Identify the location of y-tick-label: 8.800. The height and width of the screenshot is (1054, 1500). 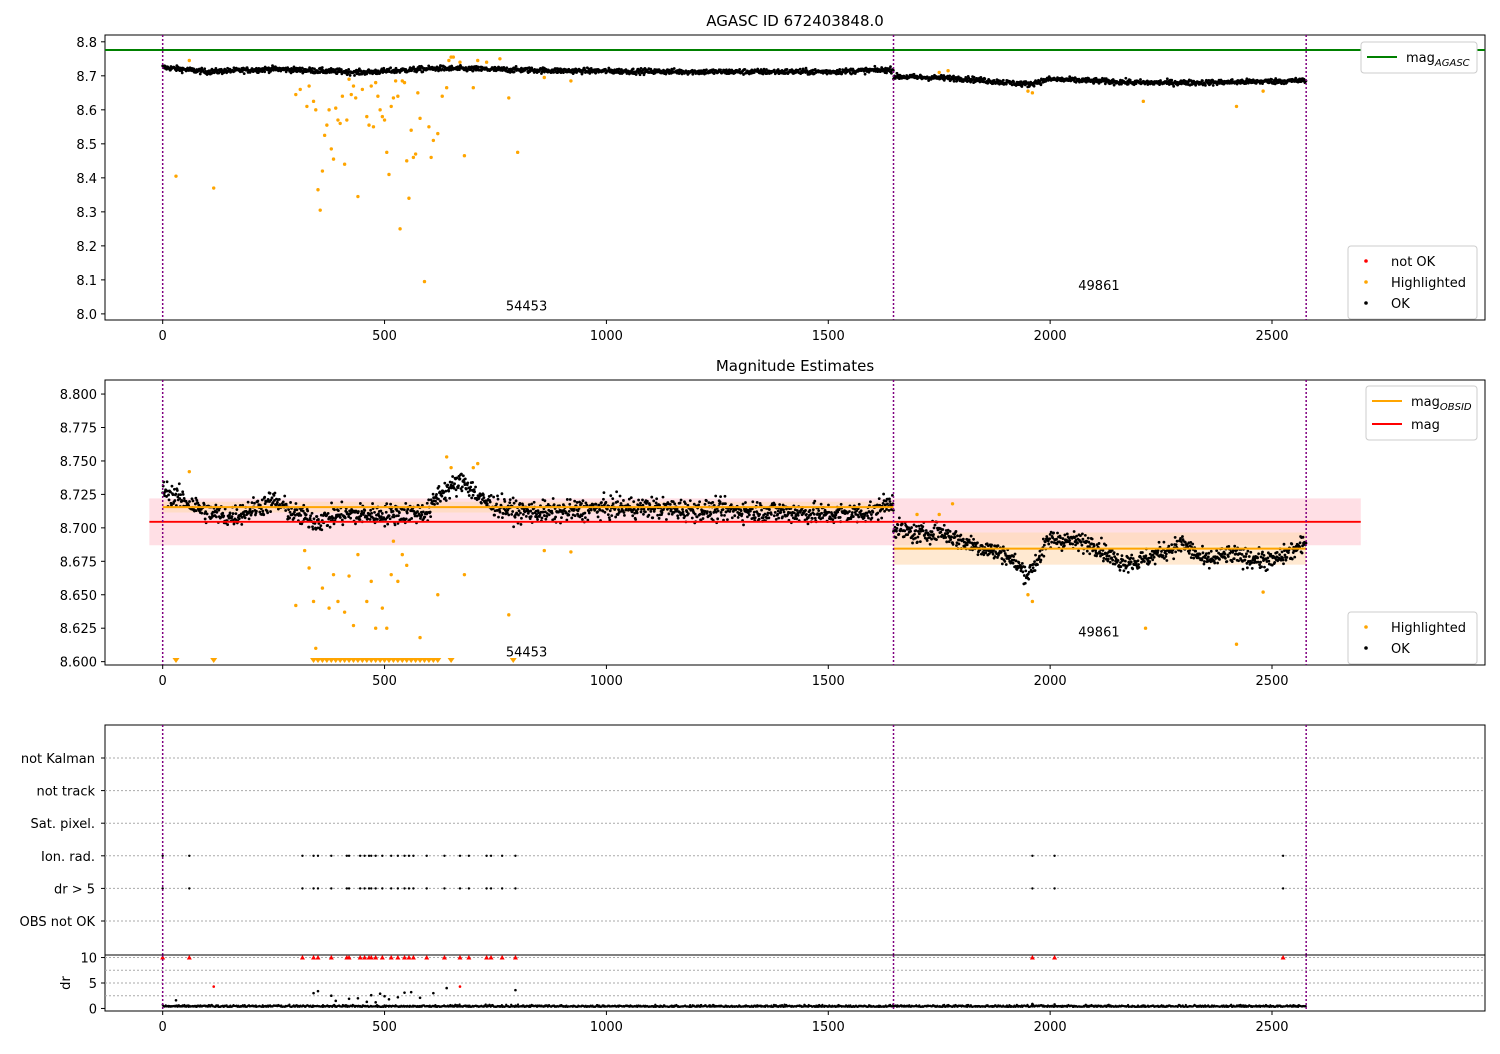
(78, 395).